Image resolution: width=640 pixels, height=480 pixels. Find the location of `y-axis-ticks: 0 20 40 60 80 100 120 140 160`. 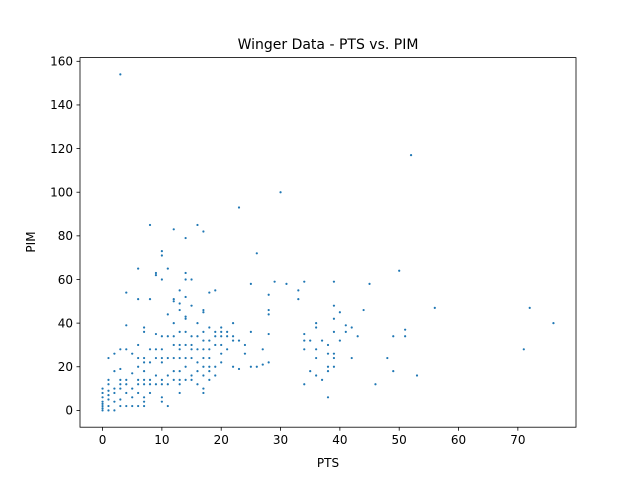

y-axis-ticks: 0 20 40 60 80 100 120 140 160 is located at coordinates (65, 236).